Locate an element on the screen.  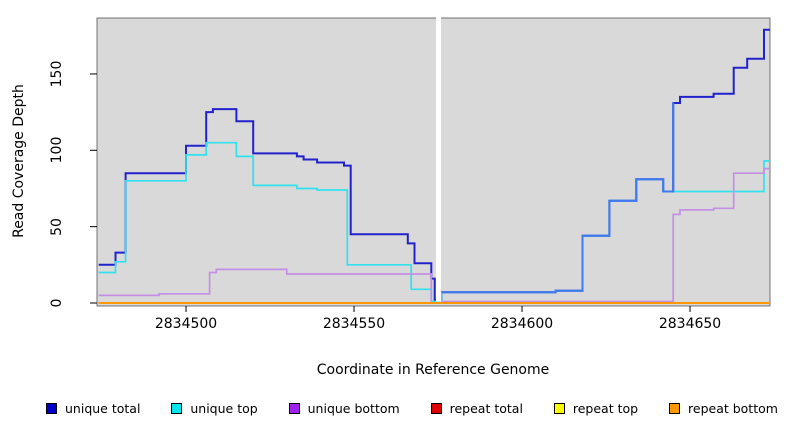
y-tick-label: 150 is located at coordinates (57, 74).